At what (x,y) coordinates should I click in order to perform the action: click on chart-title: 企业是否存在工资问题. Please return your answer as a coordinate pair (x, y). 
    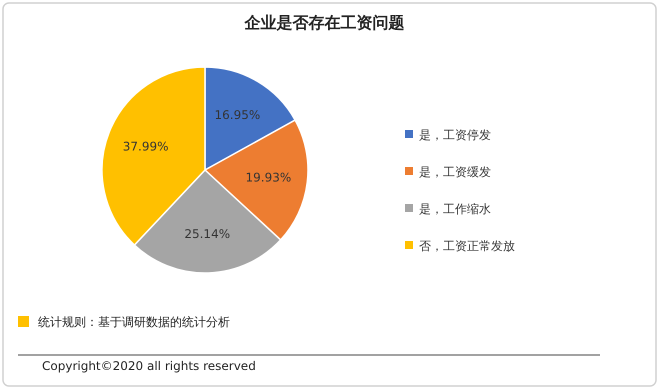
    Looking at the image, I should click on (324, 22).